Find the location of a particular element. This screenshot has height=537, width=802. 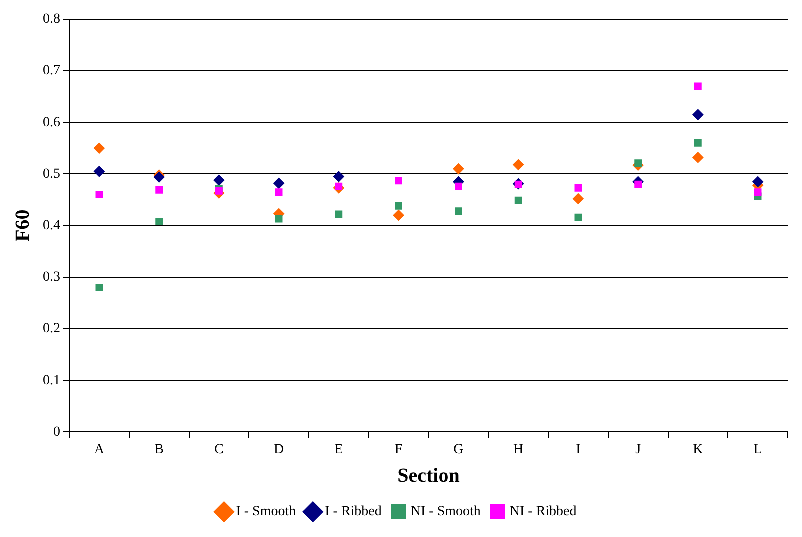

x-axis-title: Section is located at coordinates (429, 476).